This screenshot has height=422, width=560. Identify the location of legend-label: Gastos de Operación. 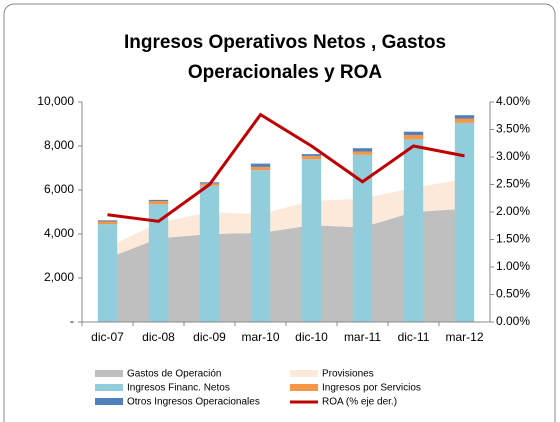
(174, 374).